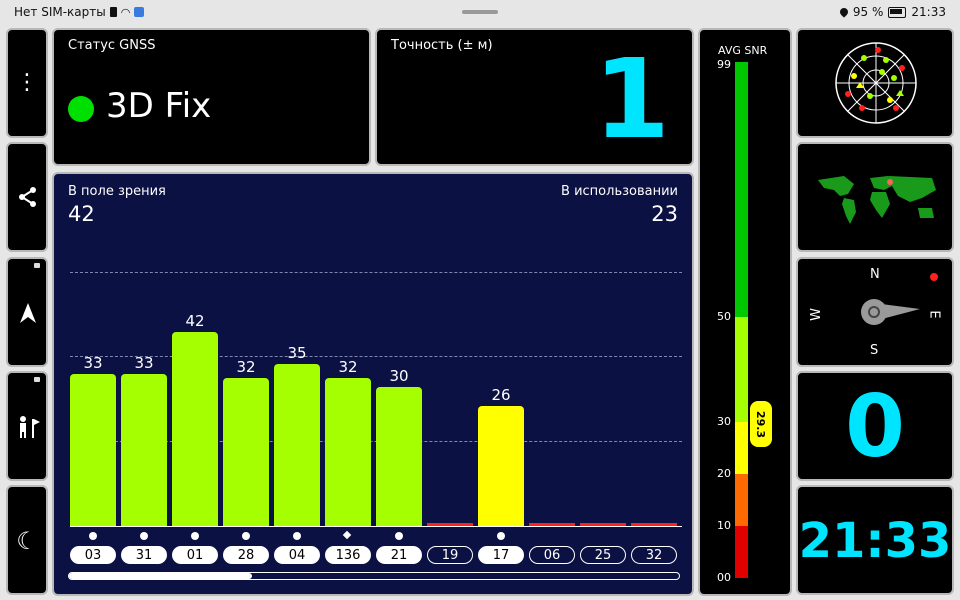 The height and width of the screenshot is (600, 960). Describe the element at coordinates (144, 555) in the screenshot. I see `satellite-id-label: 31` at that location.